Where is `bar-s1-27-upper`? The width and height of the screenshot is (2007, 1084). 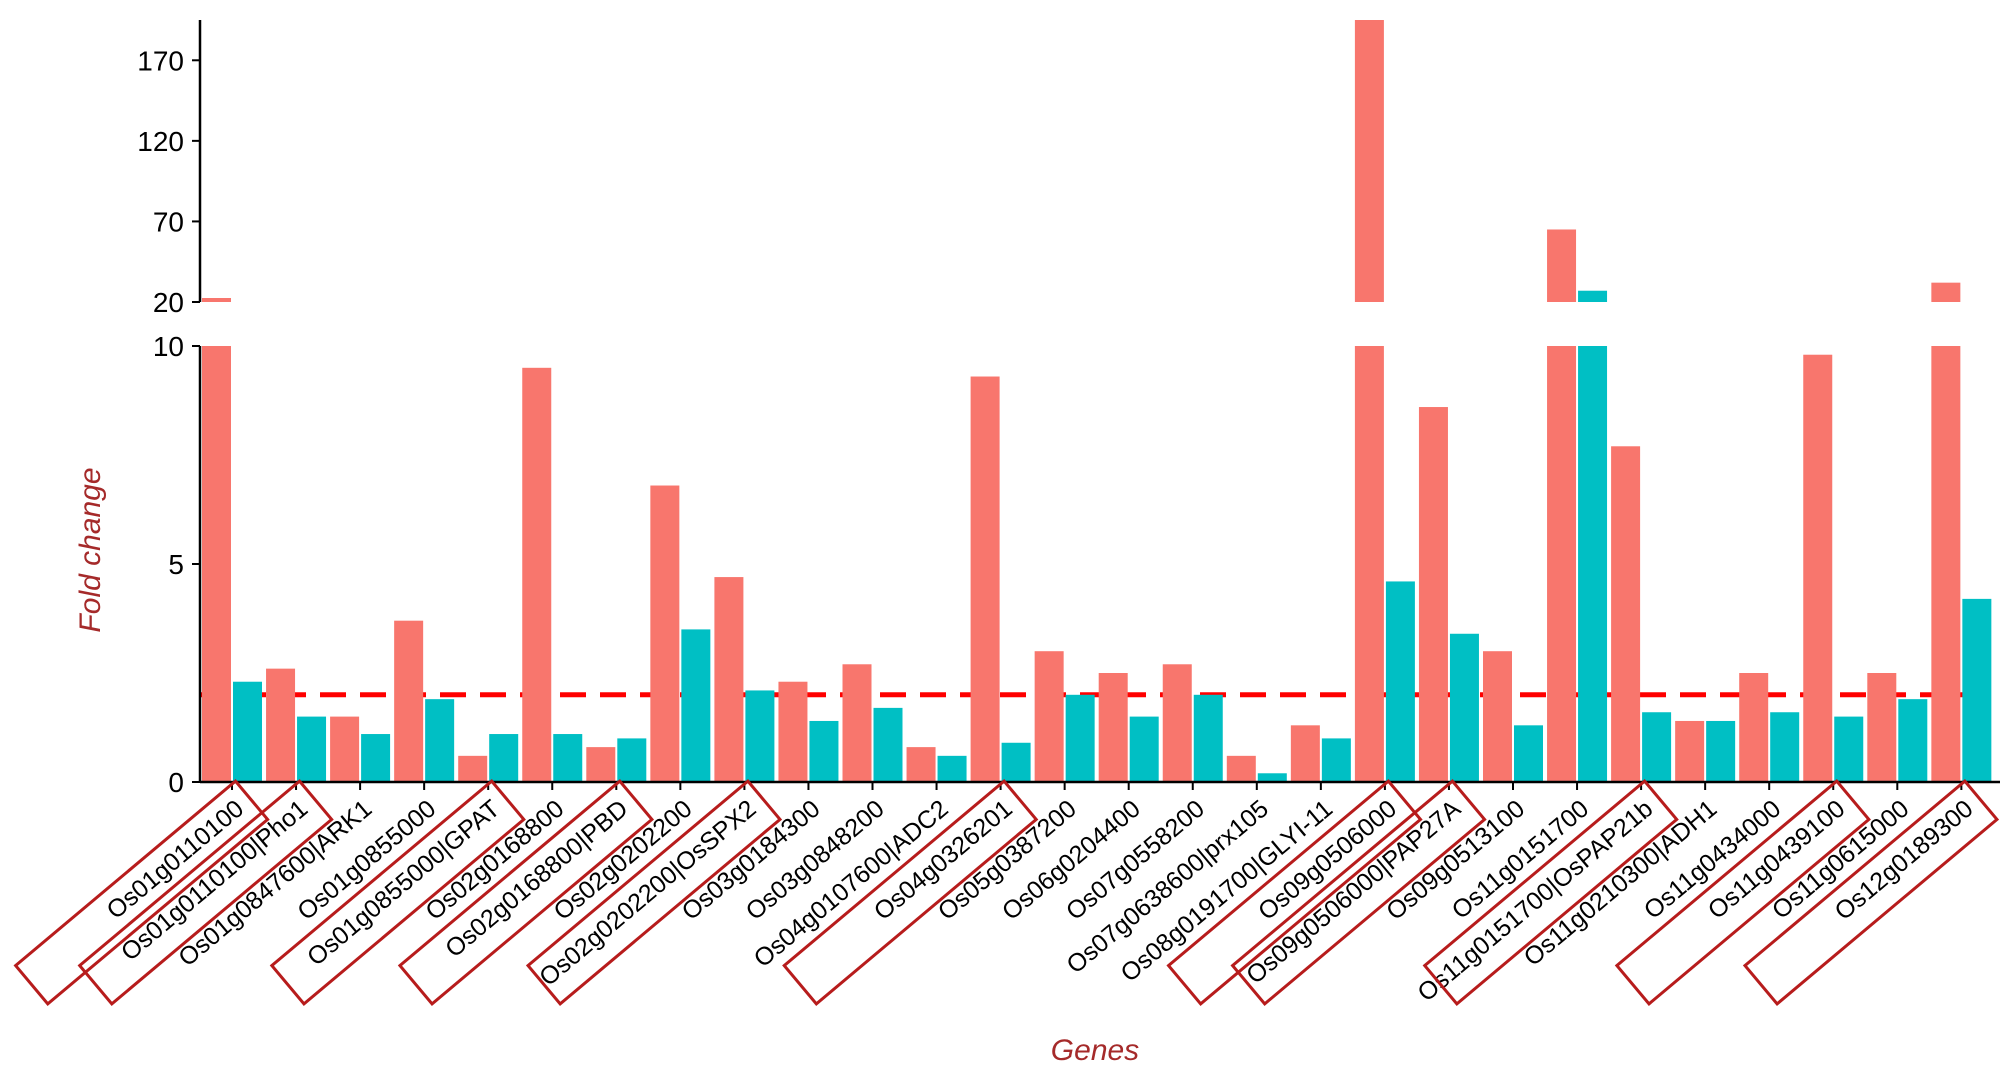
bar-s1-27-upper is located at coordinates (1946, 292).